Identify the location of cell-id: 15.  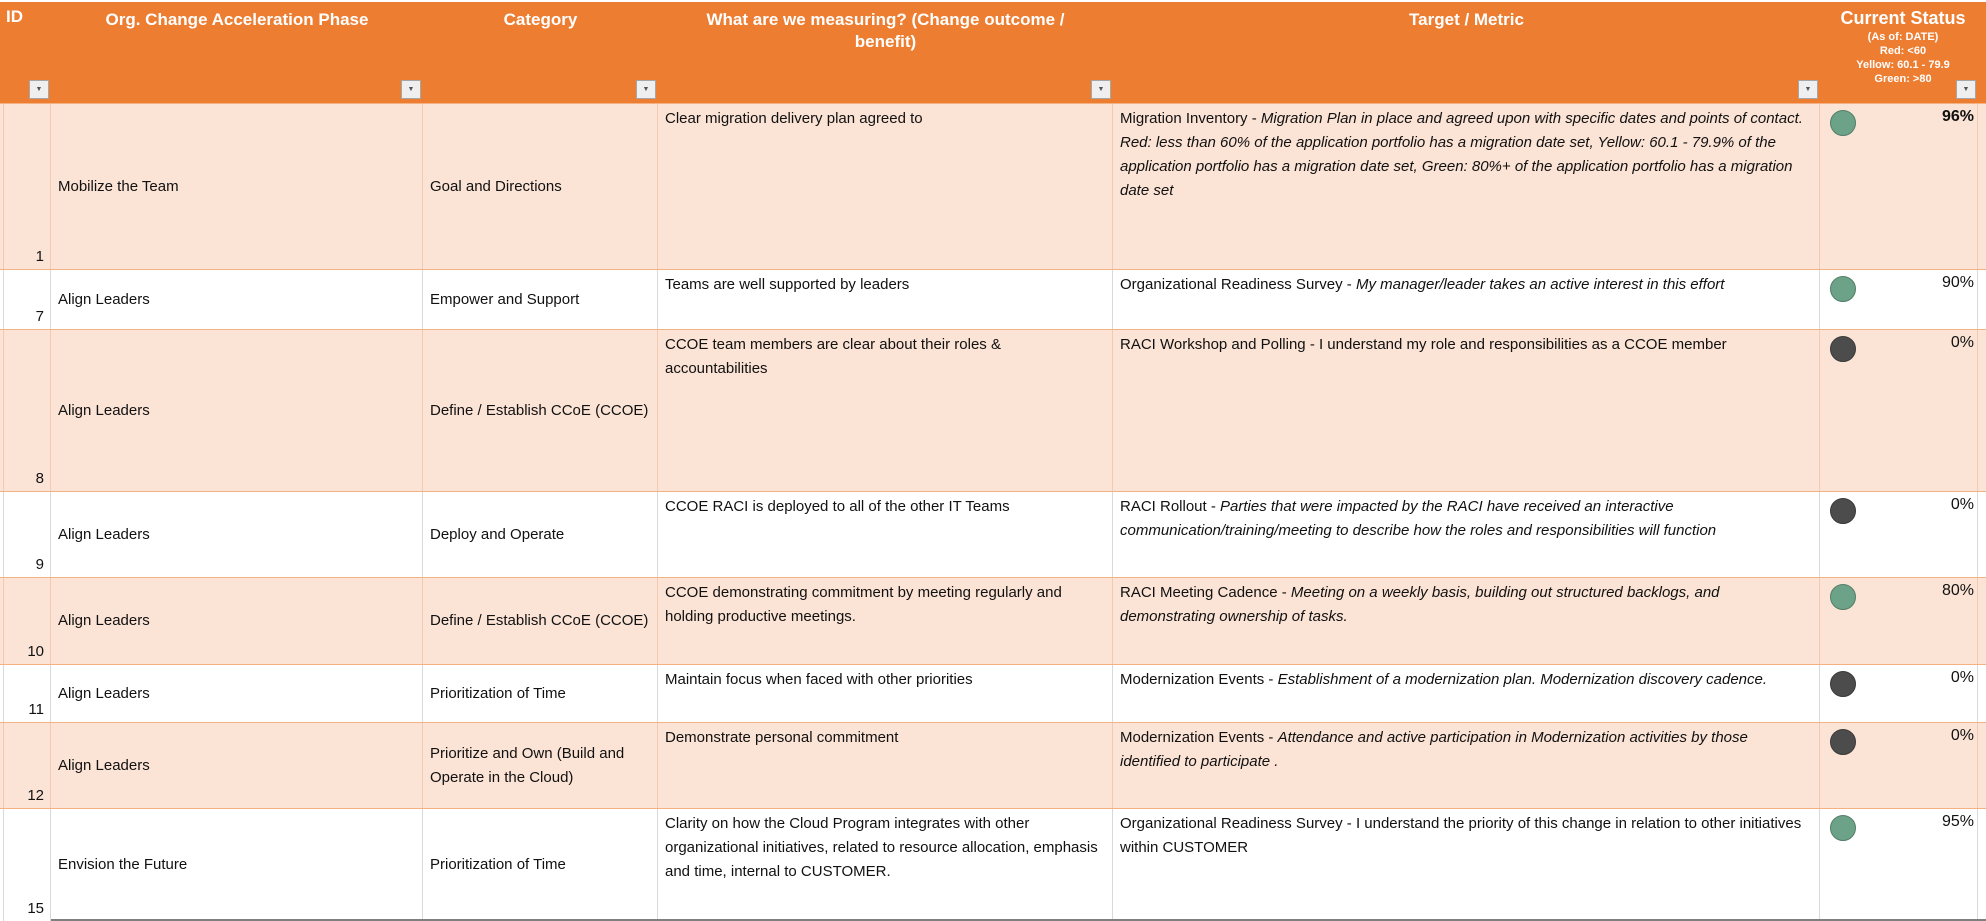
(25, 865).